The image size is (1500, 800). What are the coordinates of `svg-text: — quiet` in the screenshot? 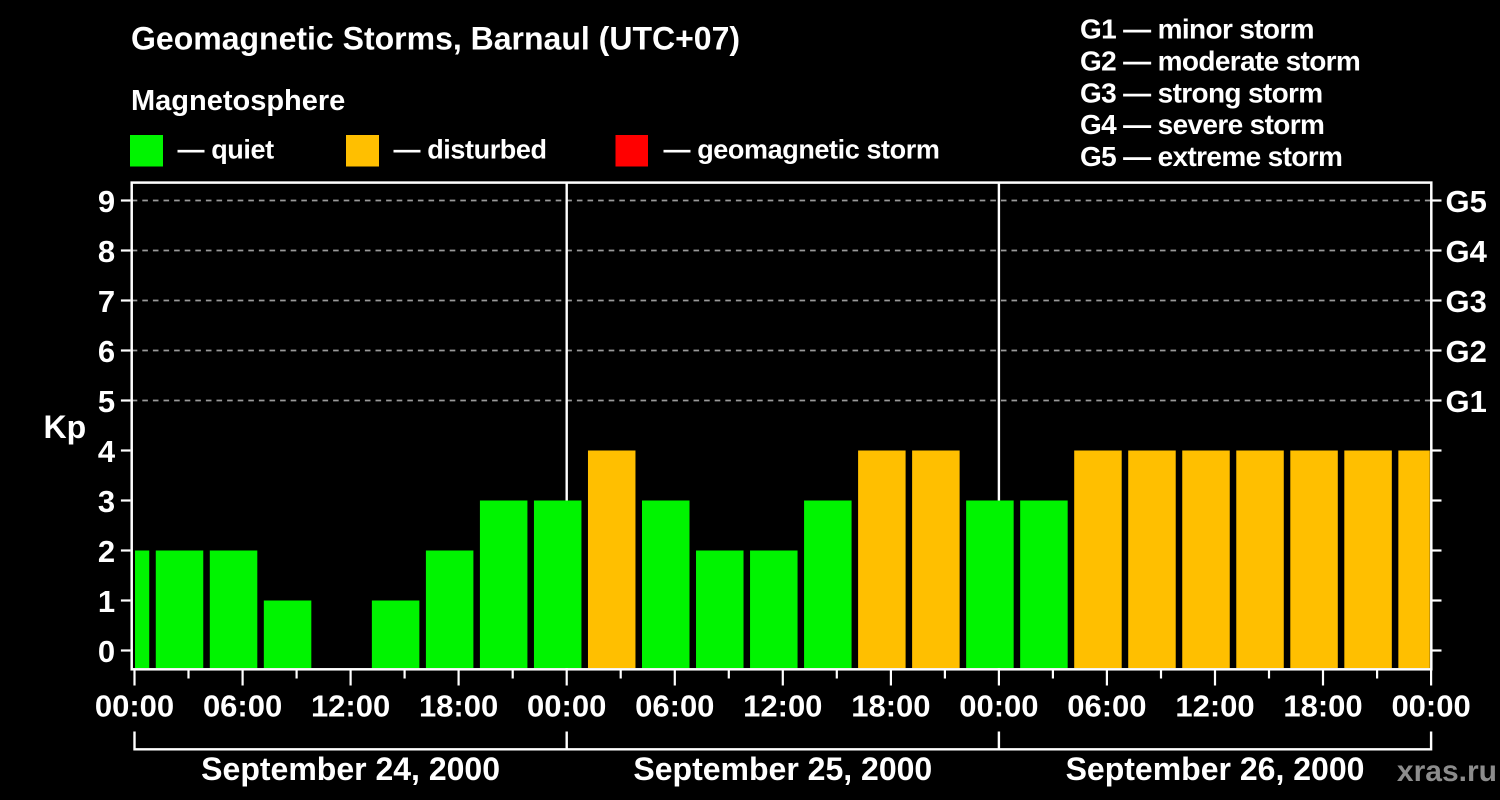 It's located at (226, 150).